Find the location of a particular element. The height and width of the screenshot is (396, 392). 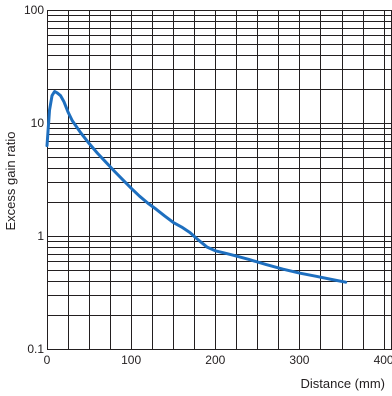

y-axis-label: Excess gain ratio is located at coordinates (10, 181).